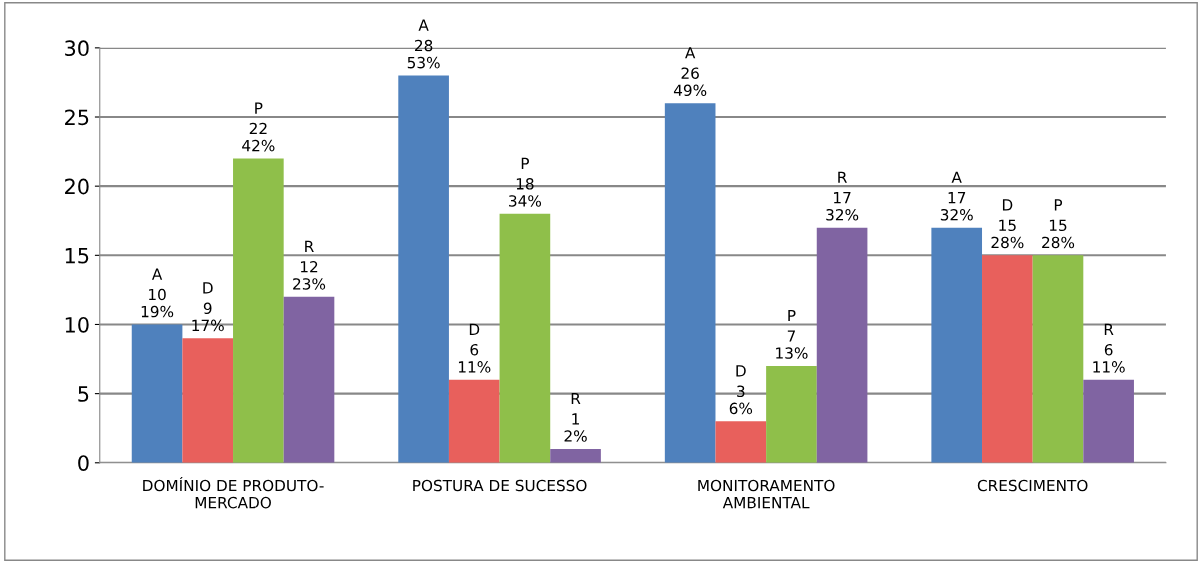 This screenshot has height=563, width=1202. I want to click on data-label: 28 53%, so click(423, 54).